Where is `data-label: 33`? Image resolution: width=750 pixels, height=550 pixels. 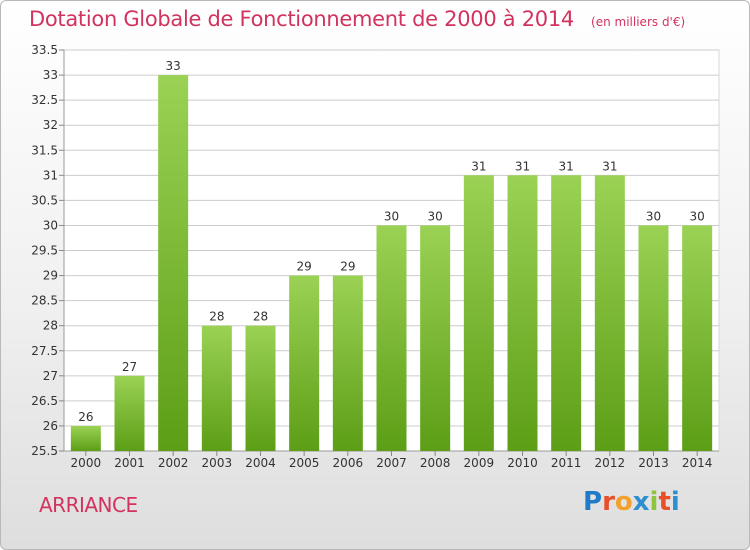
data-label: 33 is located at coordinates (173, 66).